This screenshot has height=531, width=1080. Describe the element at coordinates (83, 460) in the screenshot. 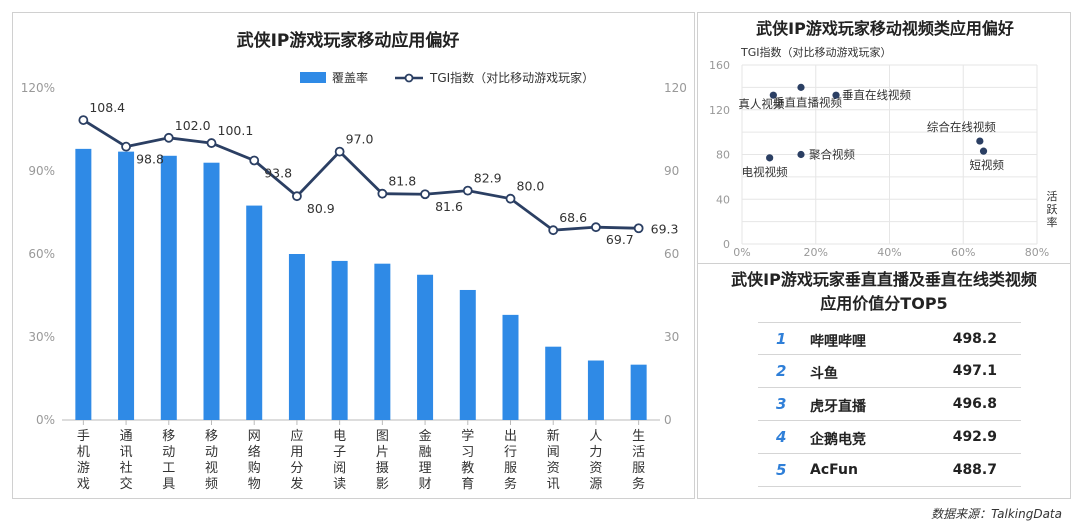

I see `category-label: 手机游戏` at that location.